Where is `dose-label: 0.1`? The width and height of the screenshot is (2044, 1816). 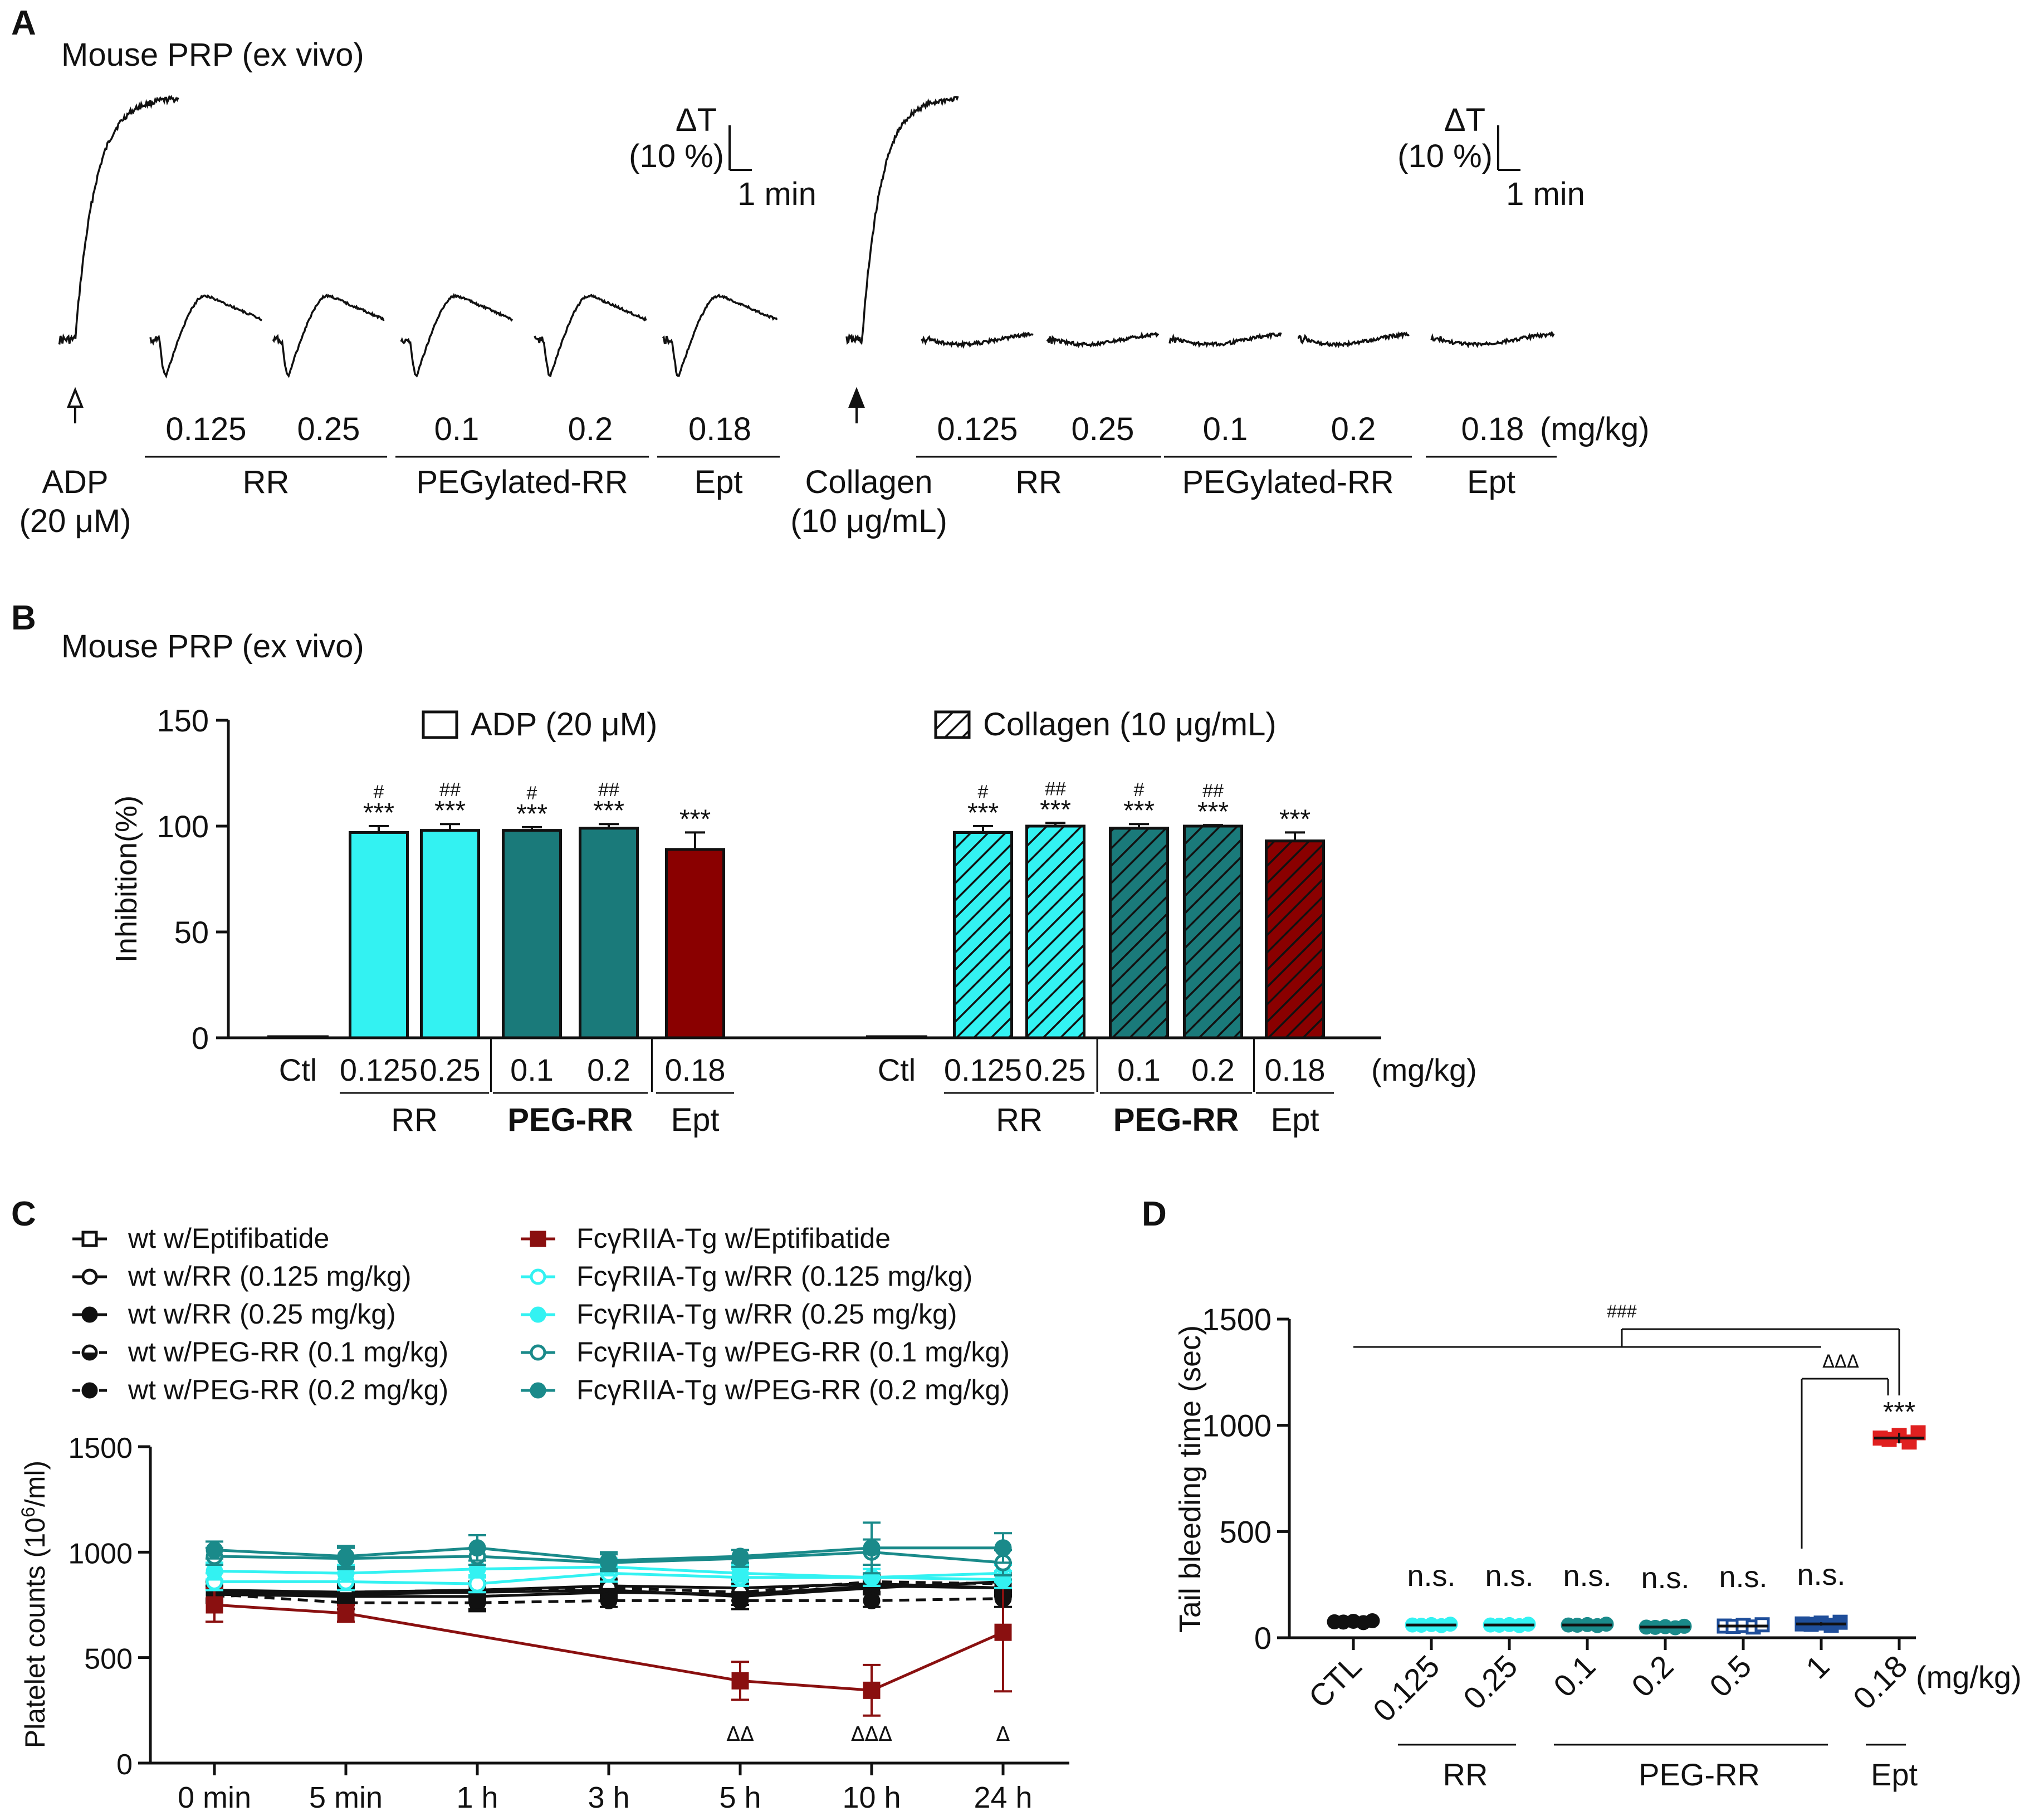 dose-label: 0.1 is located at coordinates (1225, 429).